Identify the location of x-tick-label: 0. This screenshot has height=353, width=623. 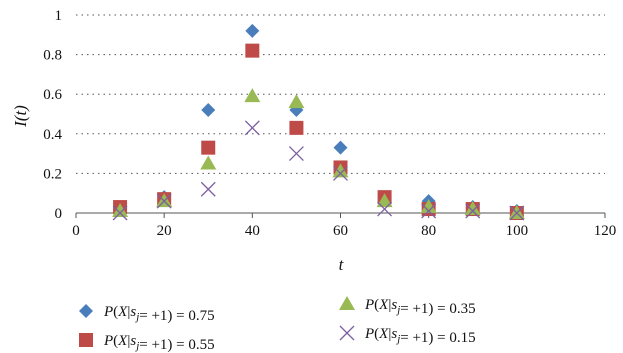
(76, 231).